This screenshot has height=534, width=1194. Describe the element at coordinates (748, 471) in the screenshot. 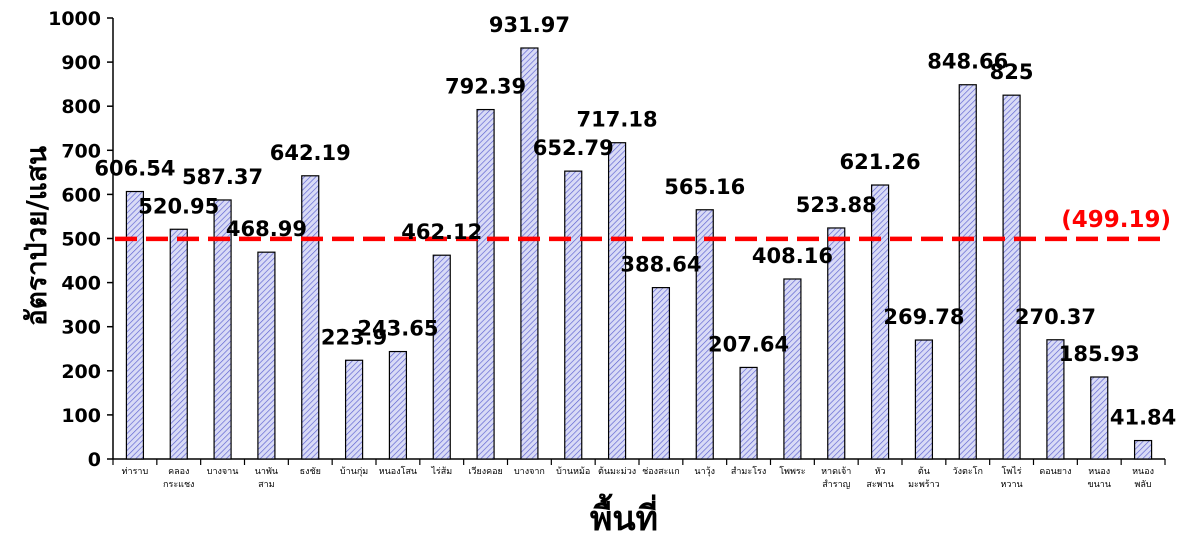

I see `x-tick-label: สำมะโรง` at that location.